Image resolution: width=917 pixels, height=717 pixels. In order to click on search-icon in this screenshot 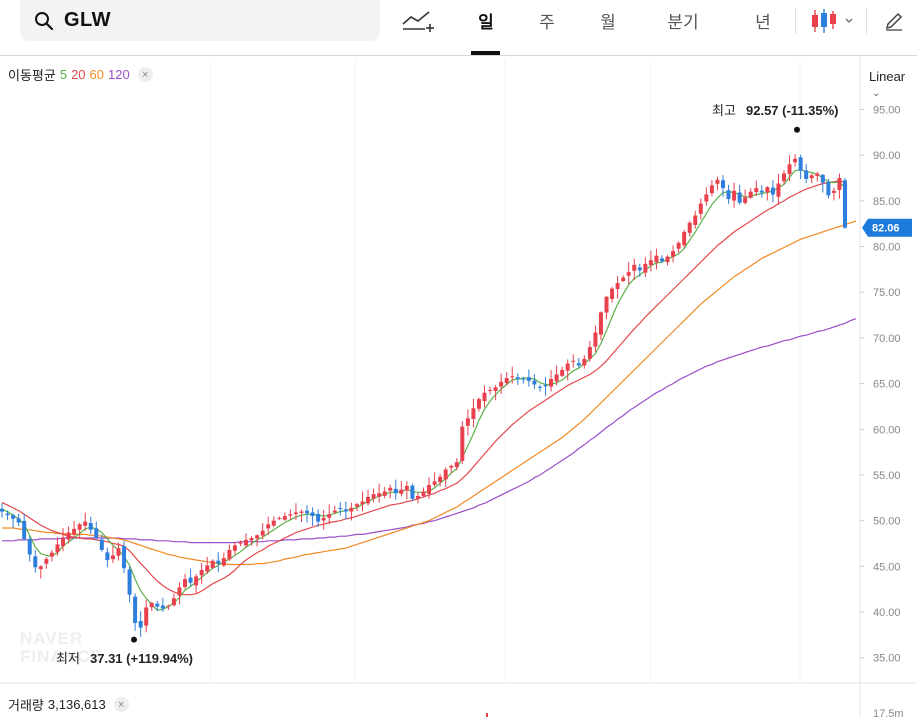, I will do `click(44, 20)`.